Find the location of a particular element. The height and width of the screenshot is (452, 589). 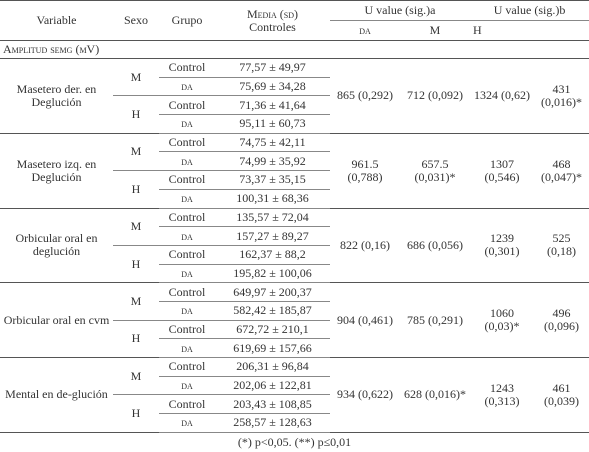

table-row: da 100,31 ± 68,36 is located at coordinates (294, 199).